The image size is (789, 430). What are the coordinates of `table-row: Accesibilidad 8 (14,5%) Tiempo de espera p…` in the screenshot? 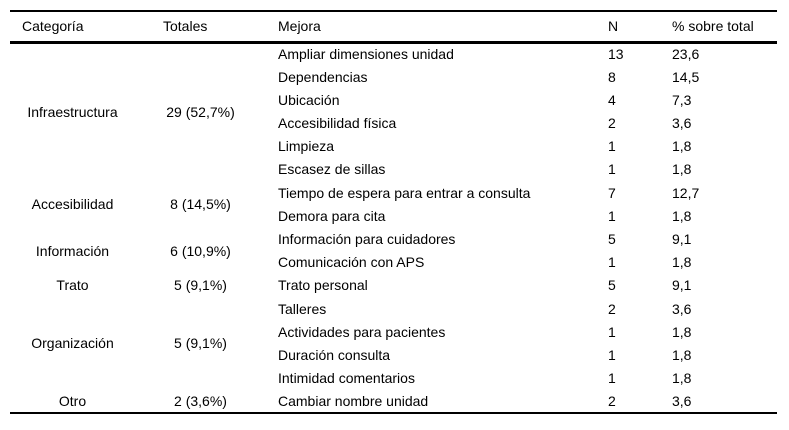 It's located at (393, 197).